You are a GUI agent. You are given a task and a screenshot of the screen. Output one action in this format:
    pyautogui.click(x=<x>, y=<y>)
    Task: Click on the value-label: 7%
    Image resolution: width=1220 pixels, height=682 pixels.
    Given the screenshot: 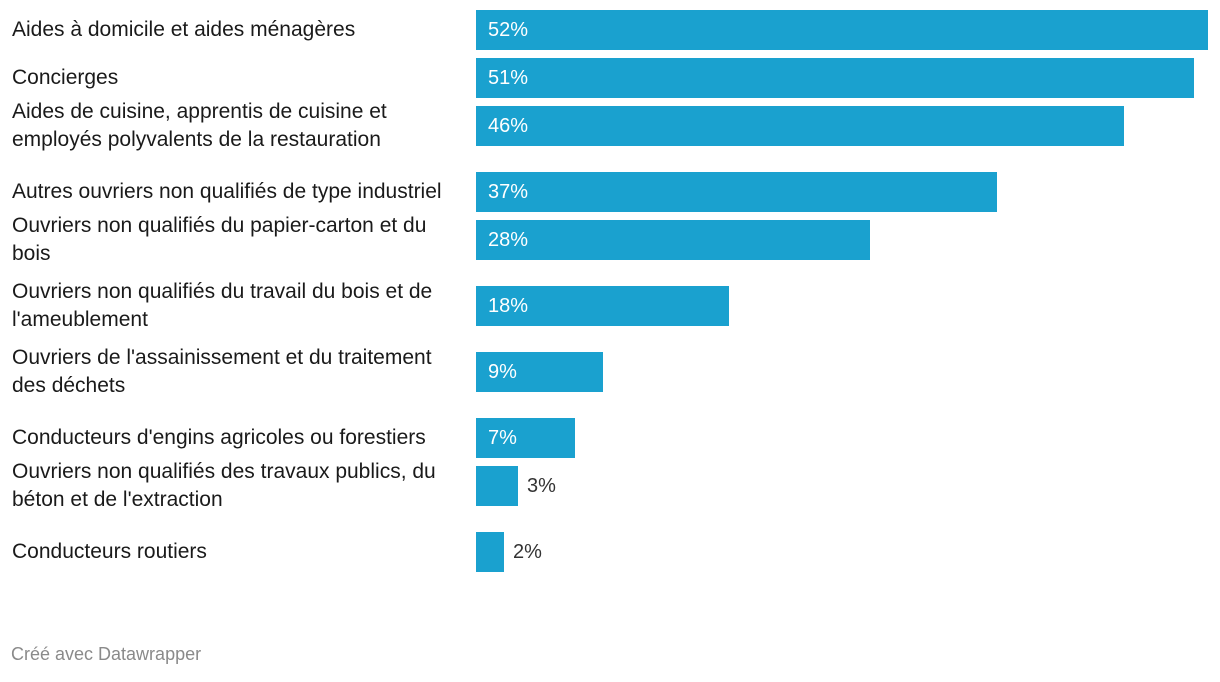 What is the action you would take?
    pyautogui.click(x=502, y=438)
    